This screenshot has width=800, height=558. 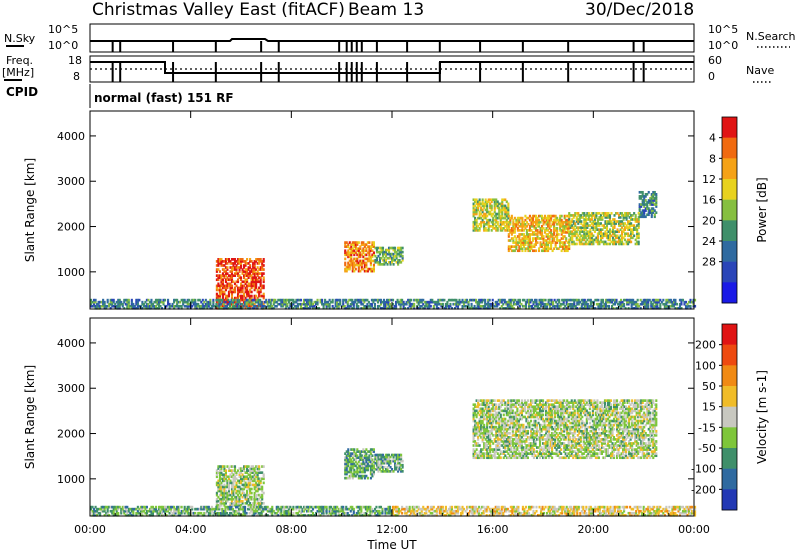 What do you see at coordinates (71, 181) in the screenshot?
I see `y-tick-label: 3000` at bounding box center [71, 181].